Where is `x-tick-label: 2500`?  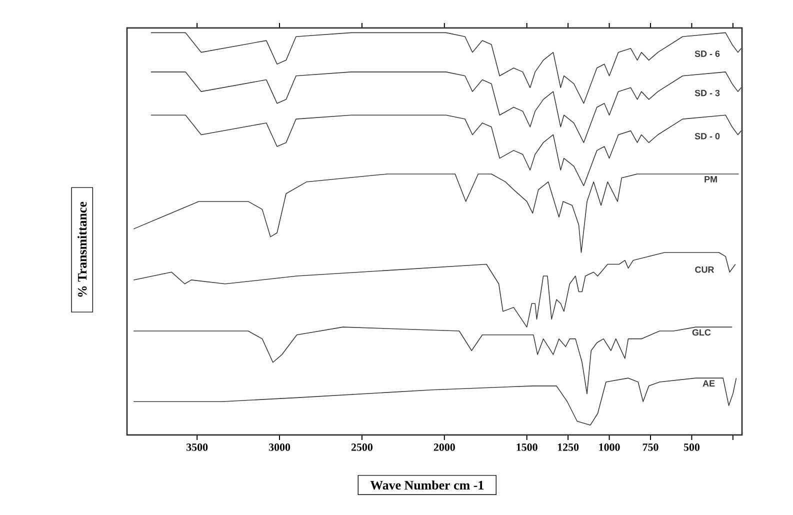
x-tick-label: 2500 is located at coordinates (361, 447).